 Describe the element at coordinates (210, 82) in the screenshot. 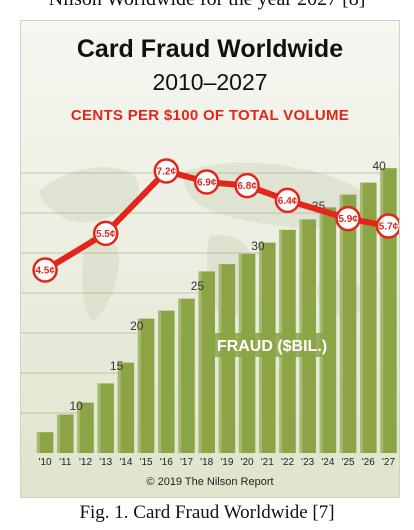

I see `chart-subtitle: 2010–2027` at that location.